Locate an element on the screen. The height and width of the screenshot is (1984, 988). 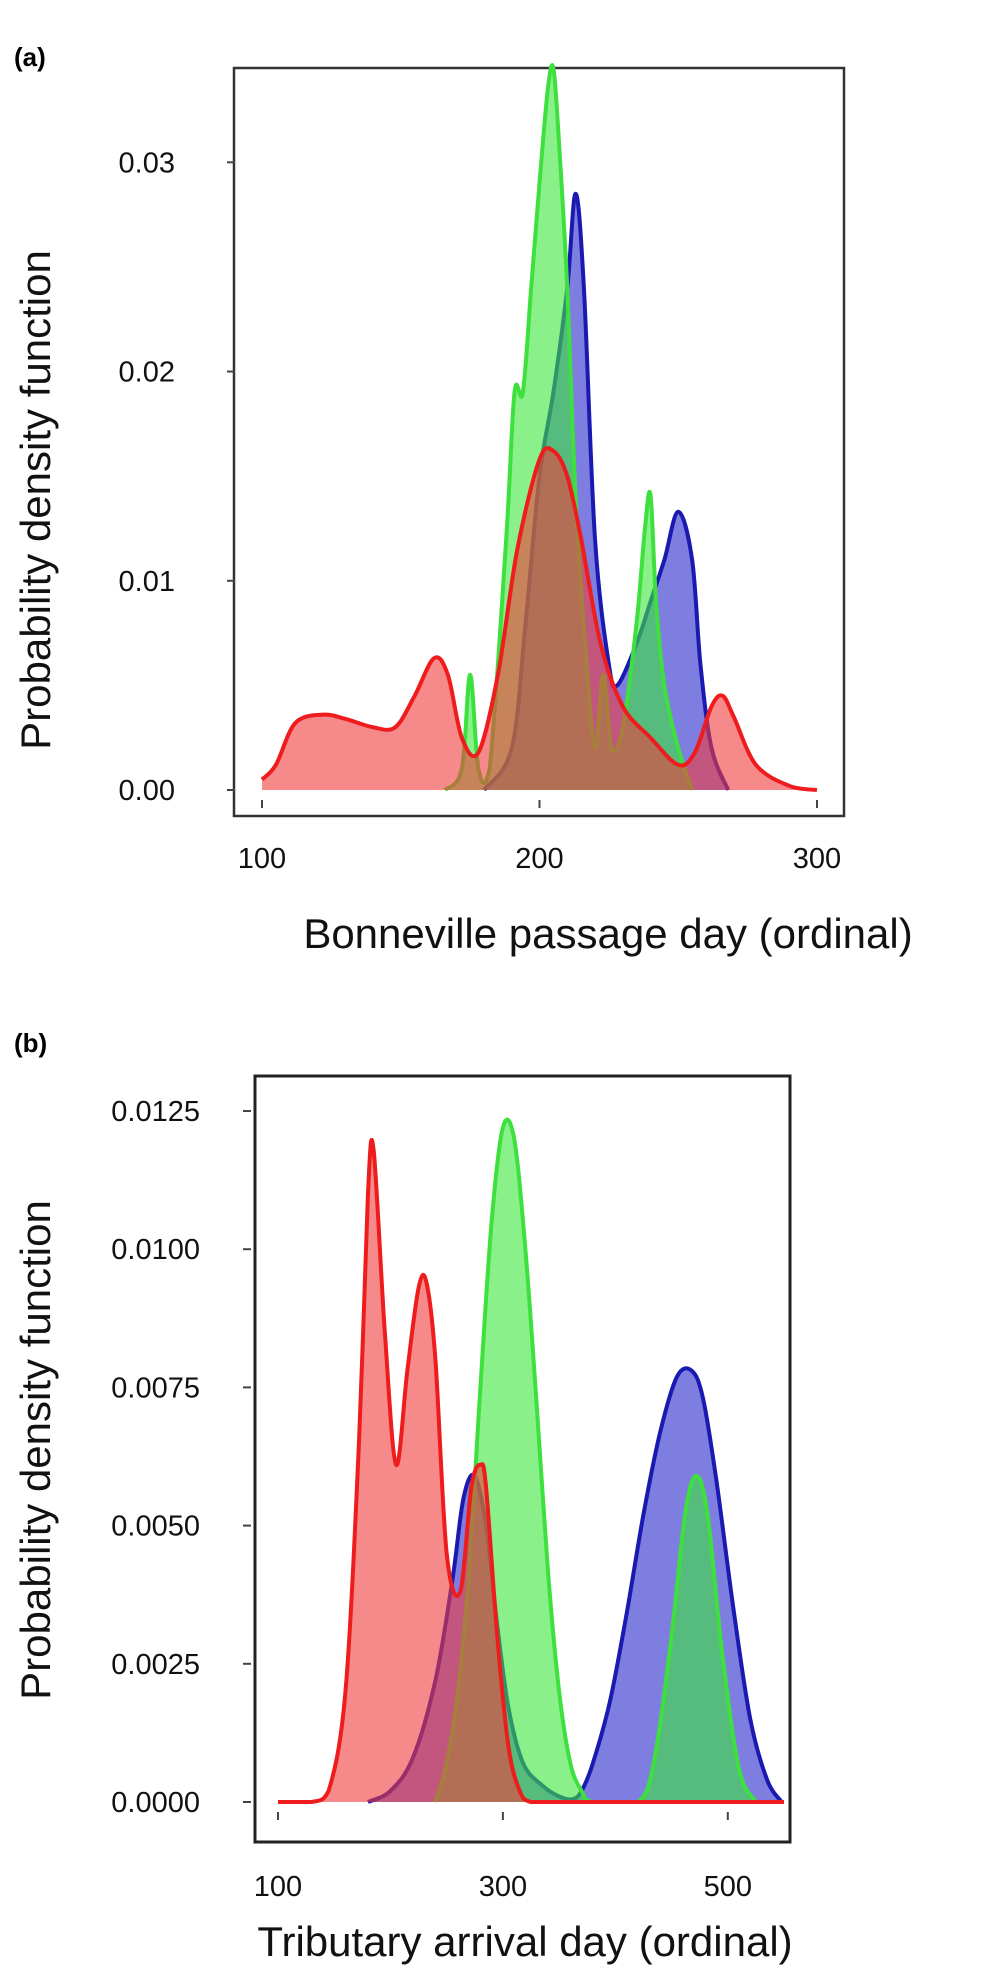
y-tick-label: 0.02 is located at coordinates (147, 373).